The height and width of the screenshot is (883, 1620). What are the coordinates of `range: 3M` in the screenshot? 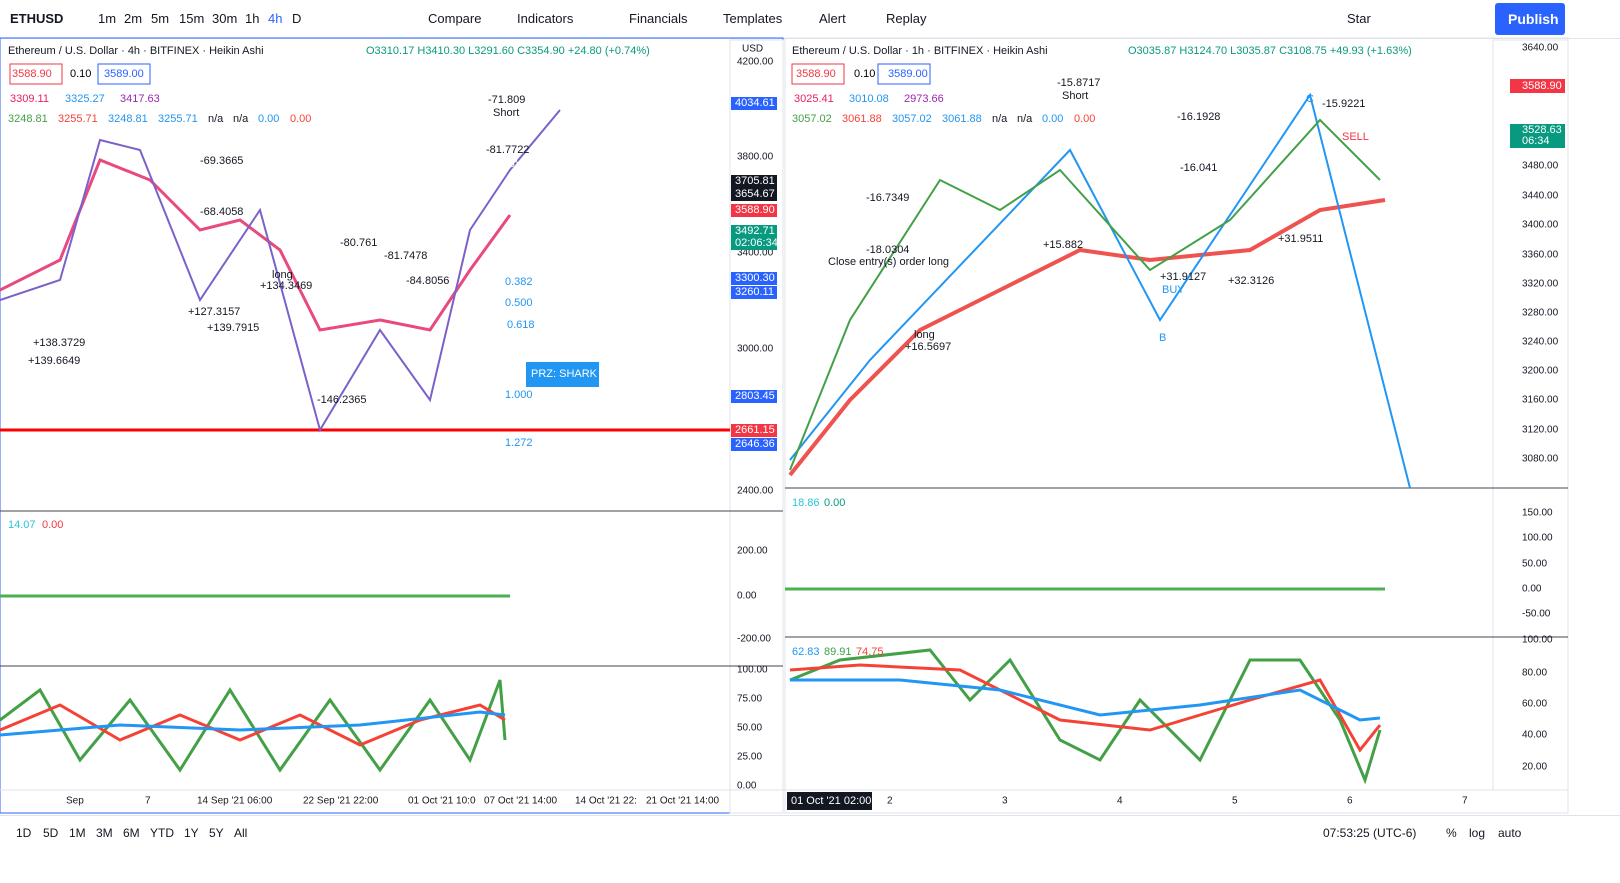 It's located at (104, 833).